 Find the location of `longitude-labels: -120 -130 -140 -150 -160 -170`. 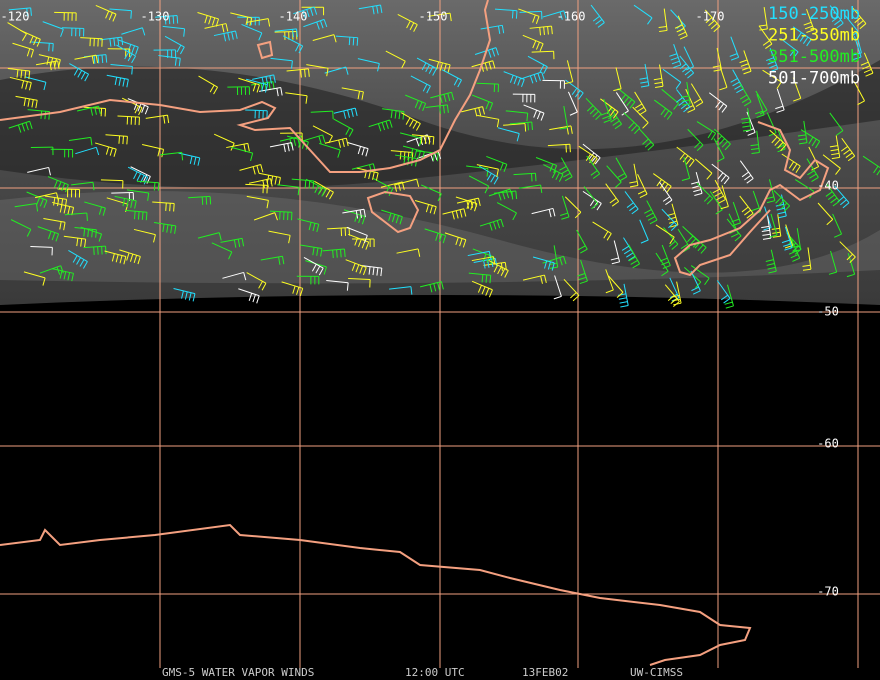

longitude-labels: -120 -130 -140 -150 -160 -170 is located at coordinates (363, 17).